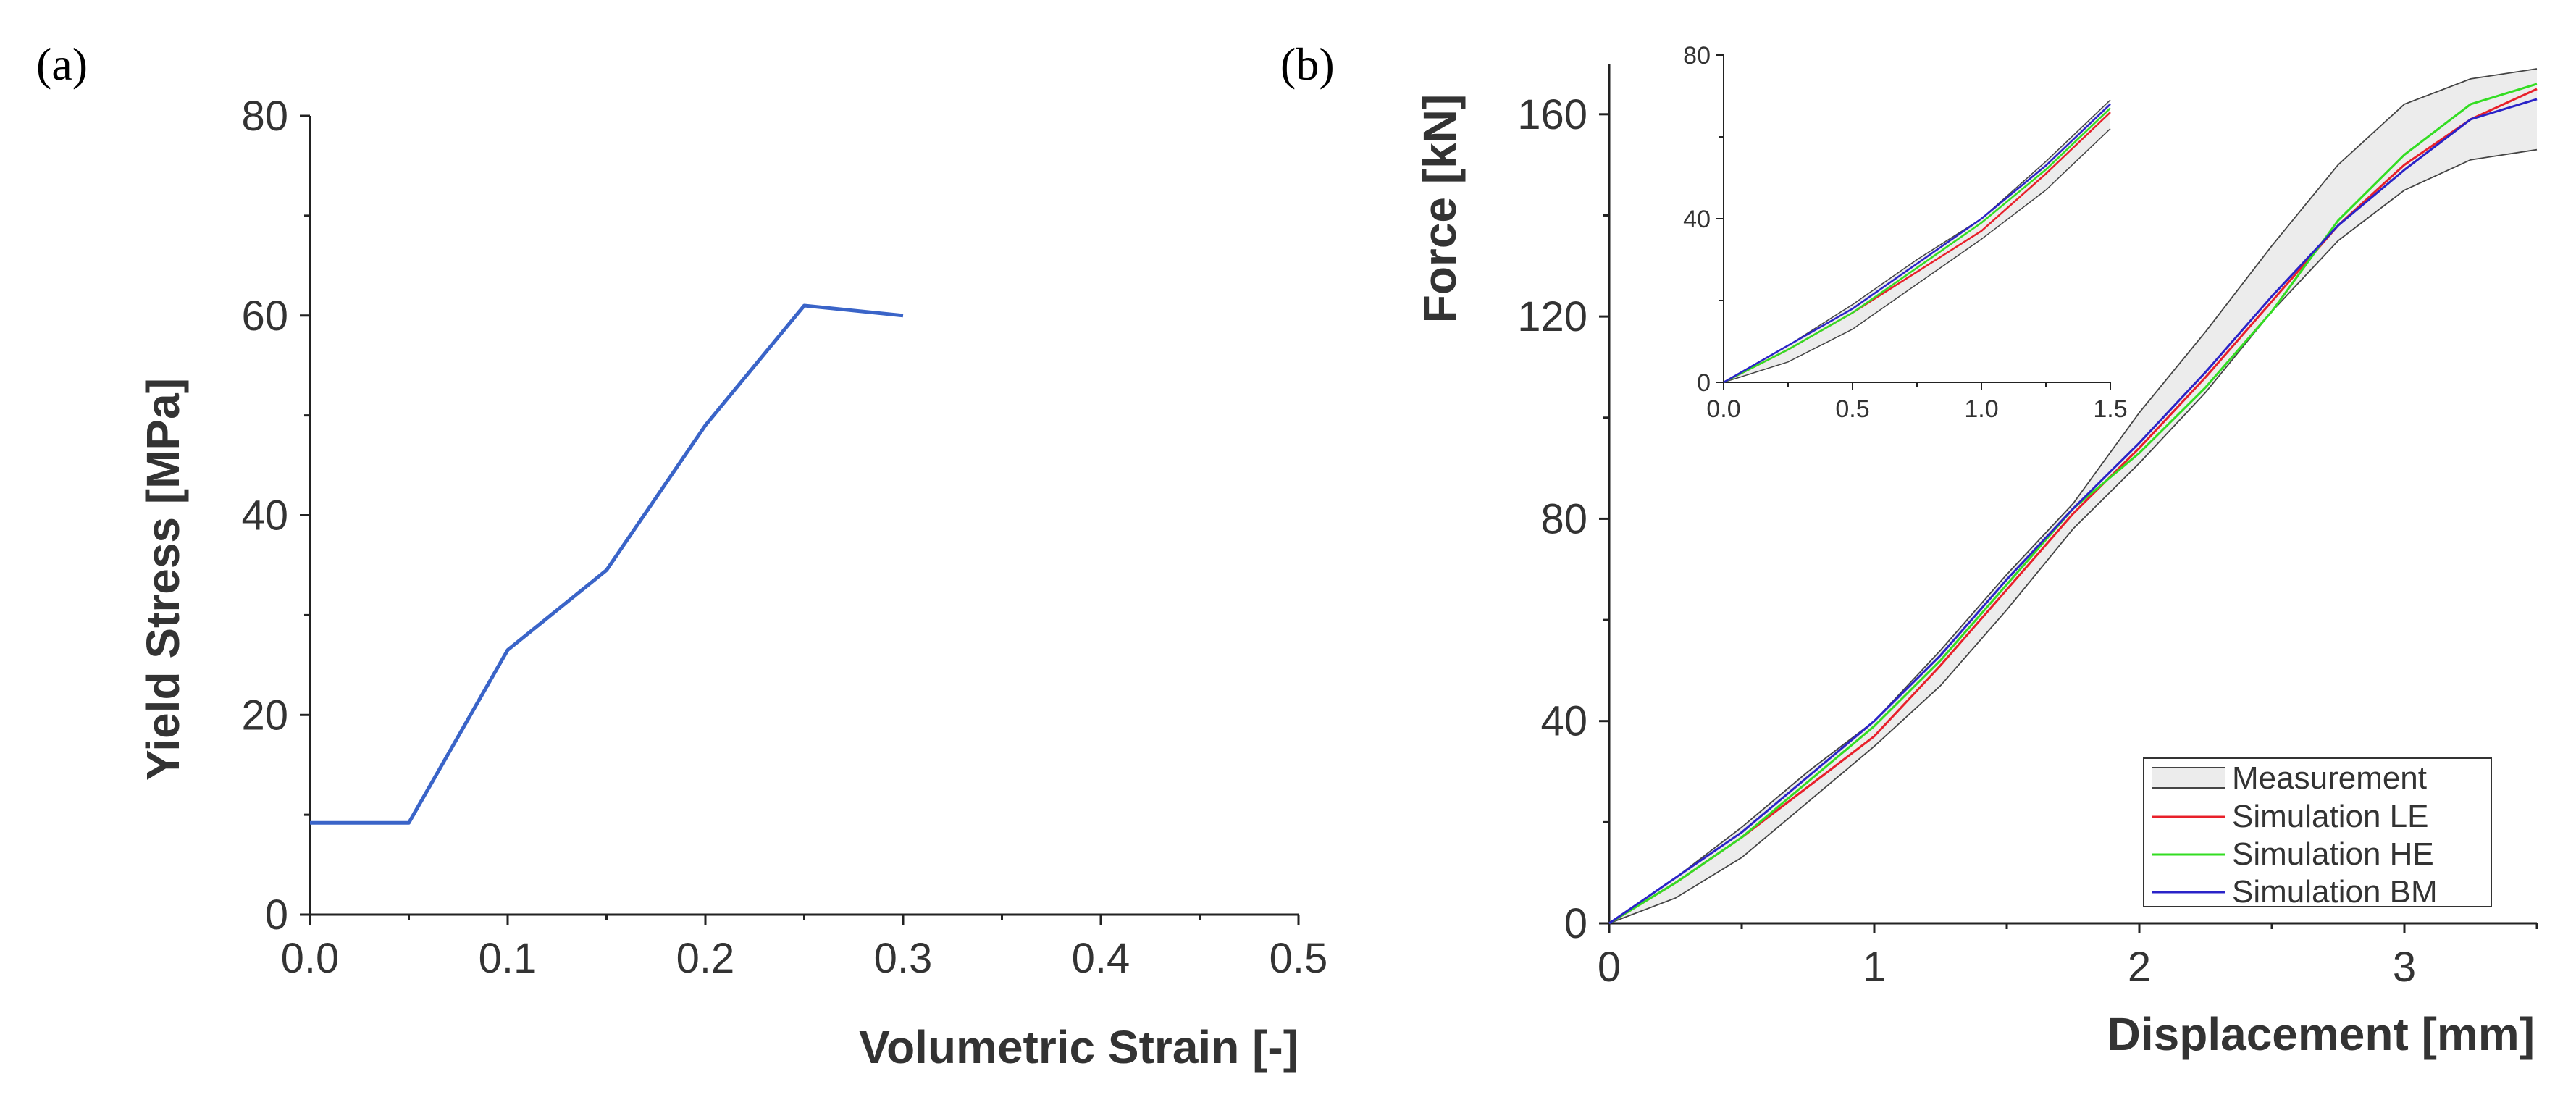 This screenshot has height=1100, width=2576. I want to click on legend-item-simulation-he: Simulation HE, so click(2293, 854).